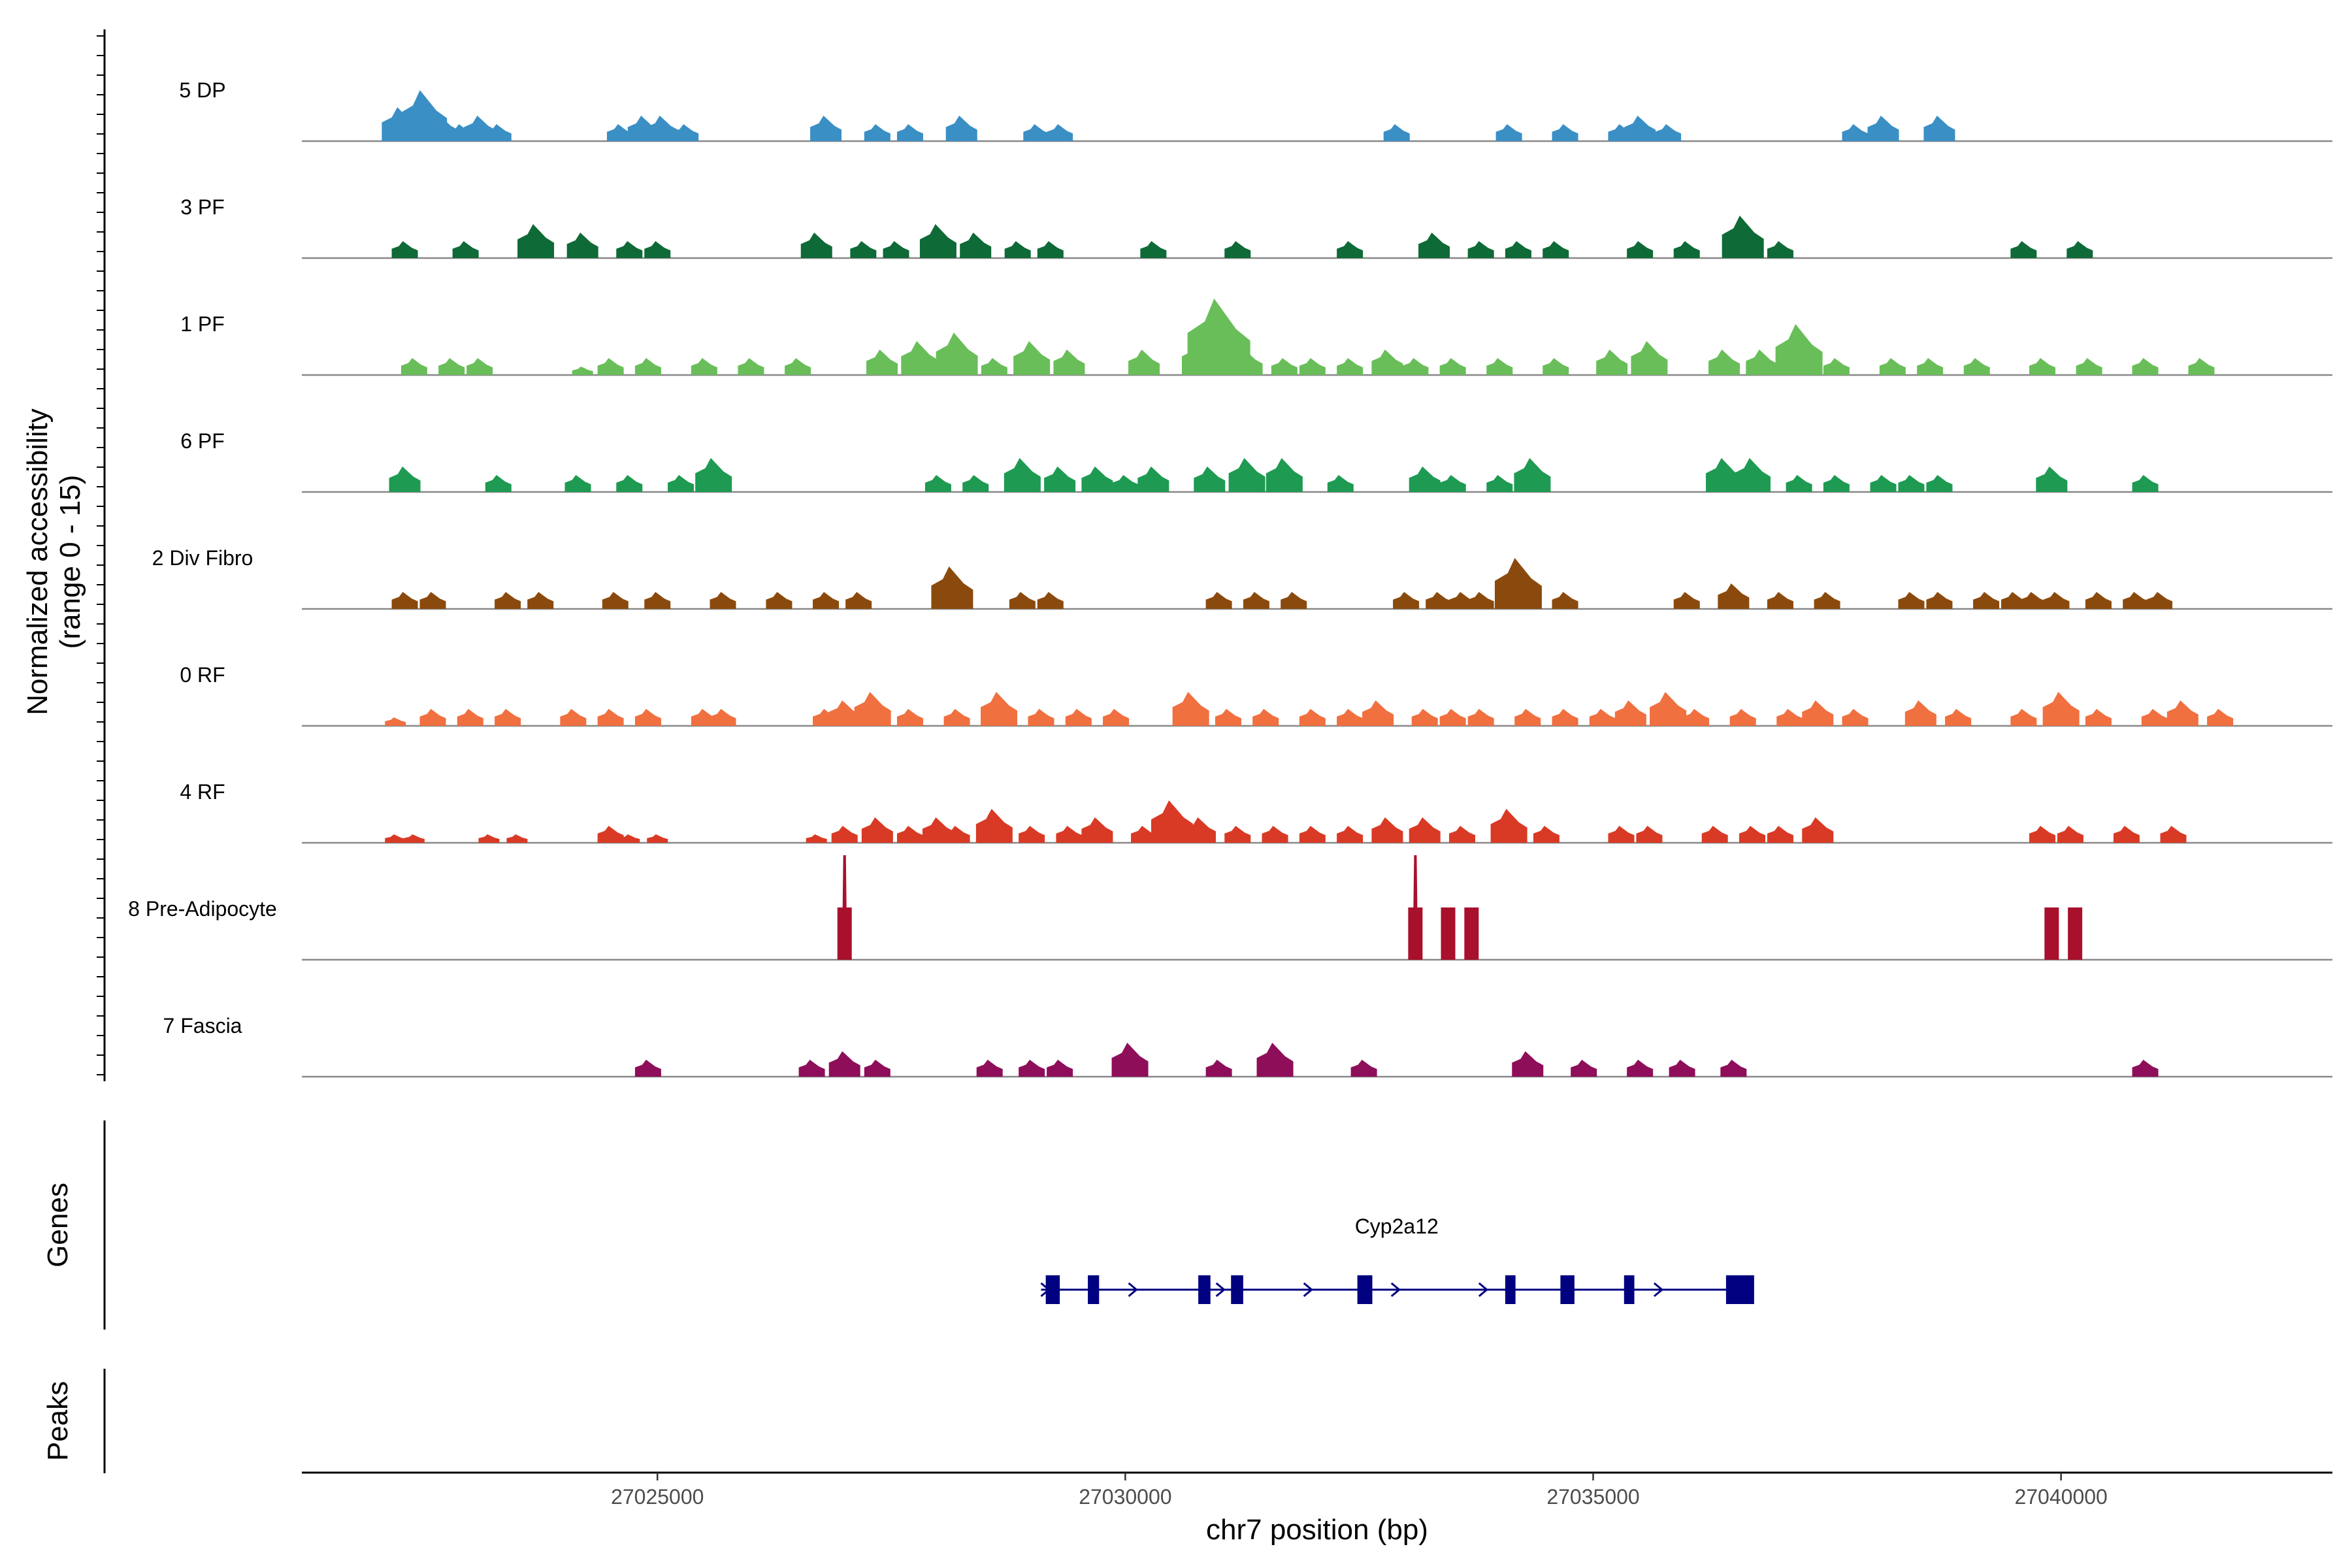  What do you see at coordinates (202, 909) in the screenshot?
I see `track-label-7: 8 Pre-Adipocyte` at bounding box center [202, 909].